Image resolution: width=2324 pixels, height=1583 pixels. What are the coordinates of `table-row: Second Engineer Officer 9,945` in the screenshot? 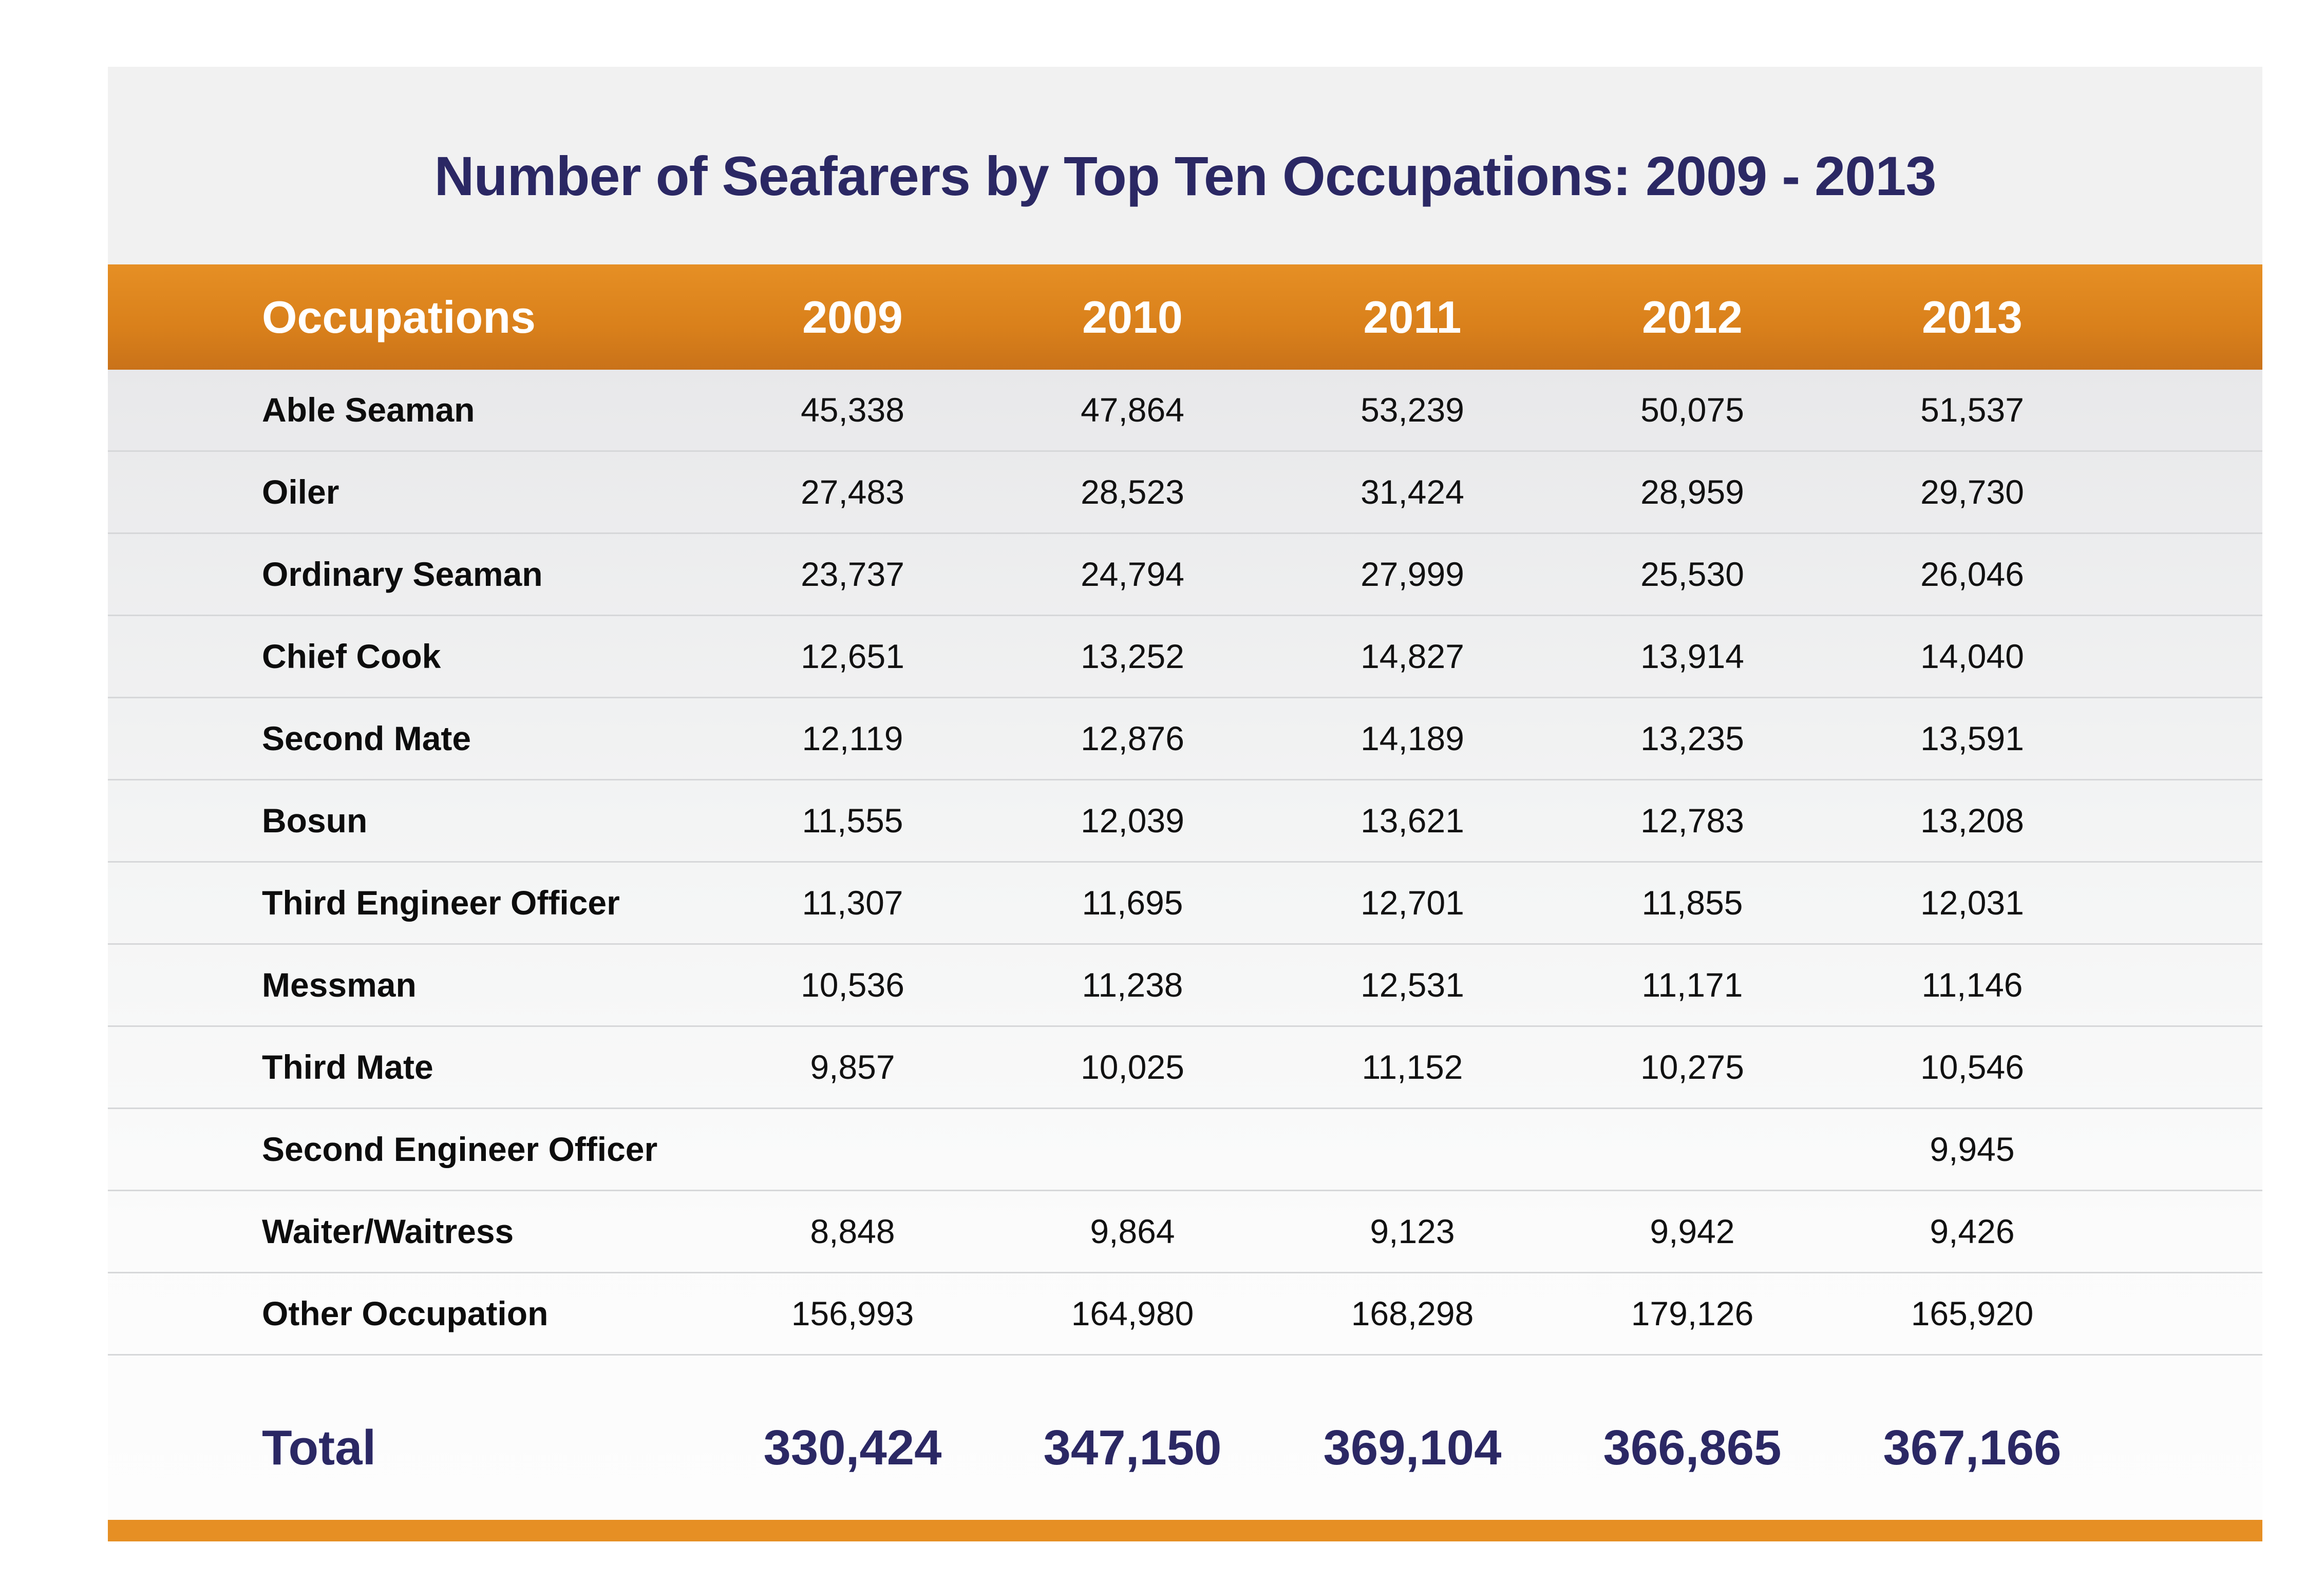 It's located at (1185, 1150).